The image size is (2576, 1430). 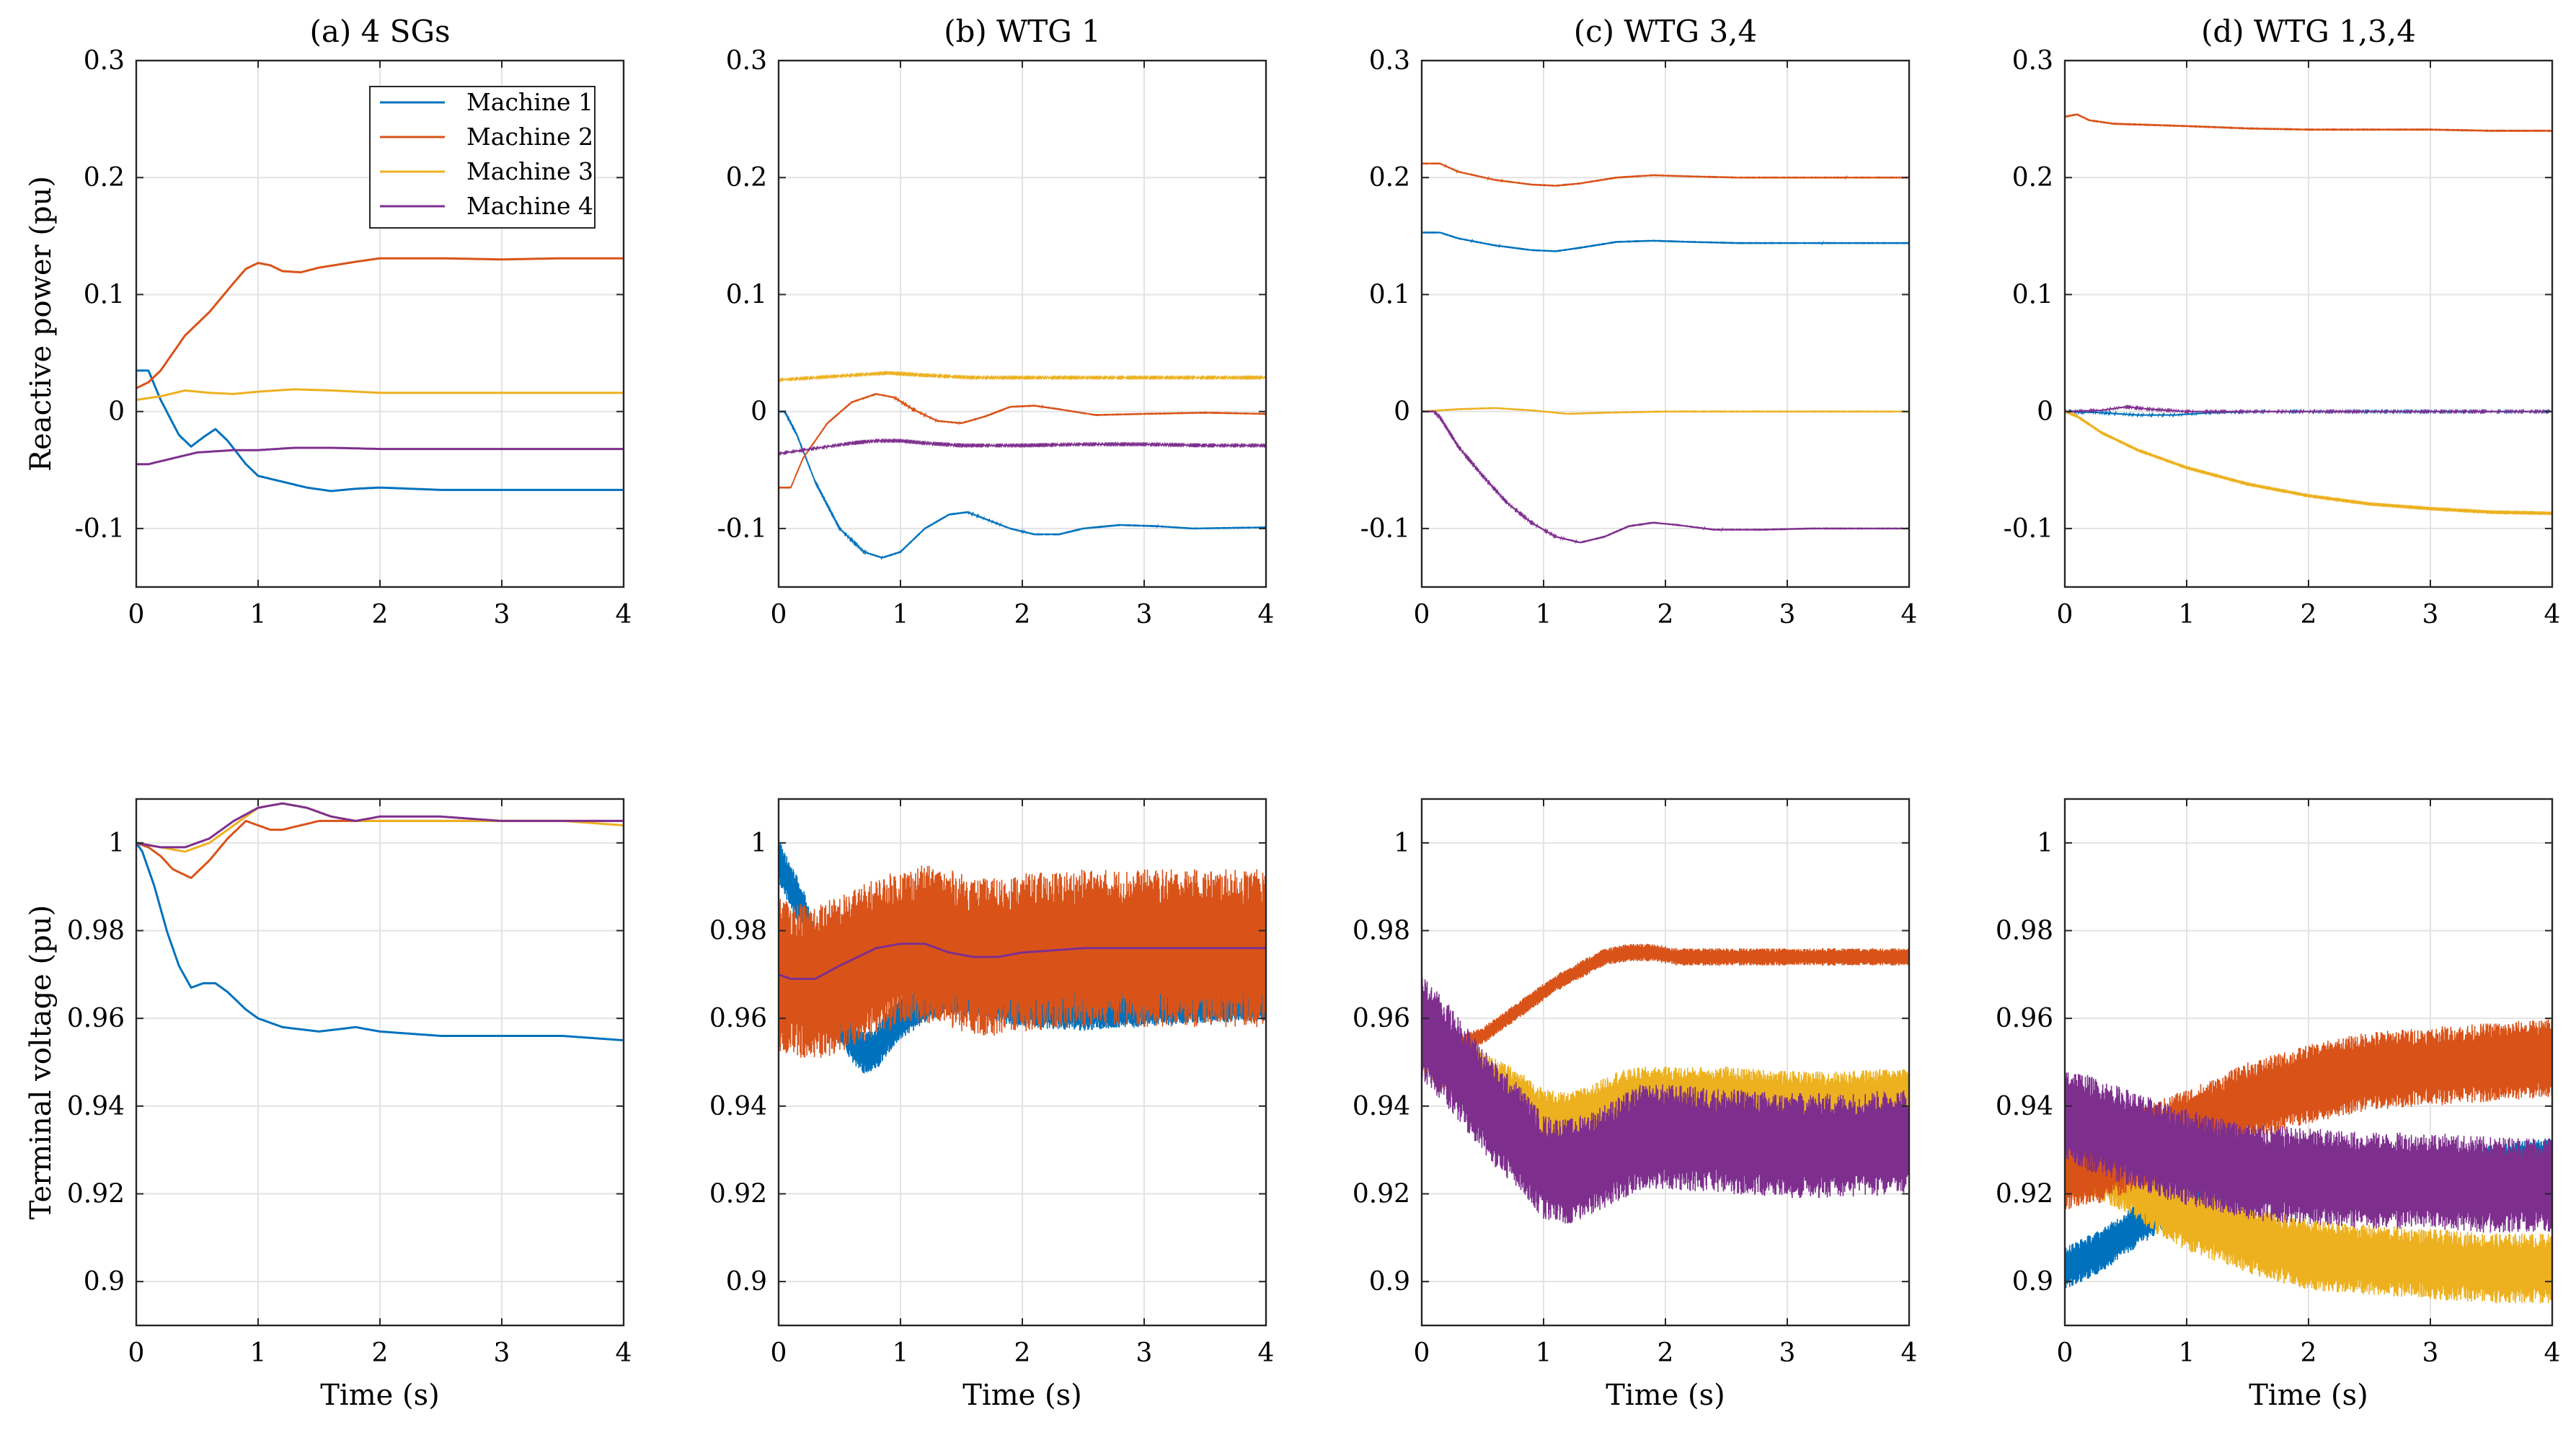 What do you see at coordinates (992, 1105) in the screenshot?
I see `chart-panel-6: 0 1 2 3 4 0.9 0.92 0.94 0.96 0.98 1 Time (s)` at bounding box center [992, 1105].